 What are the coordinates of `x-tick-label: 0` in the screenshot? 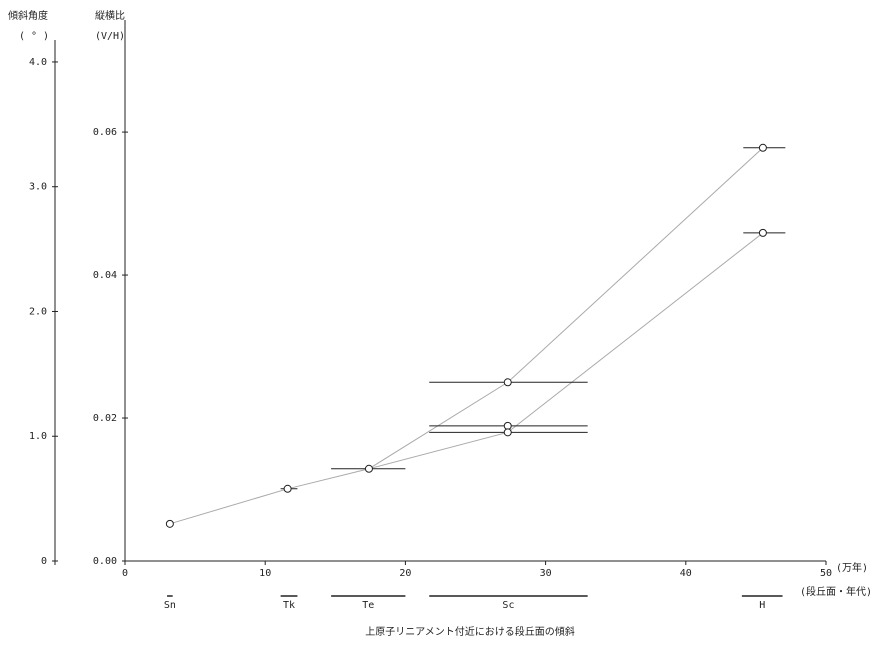 It's located at (125, 573).